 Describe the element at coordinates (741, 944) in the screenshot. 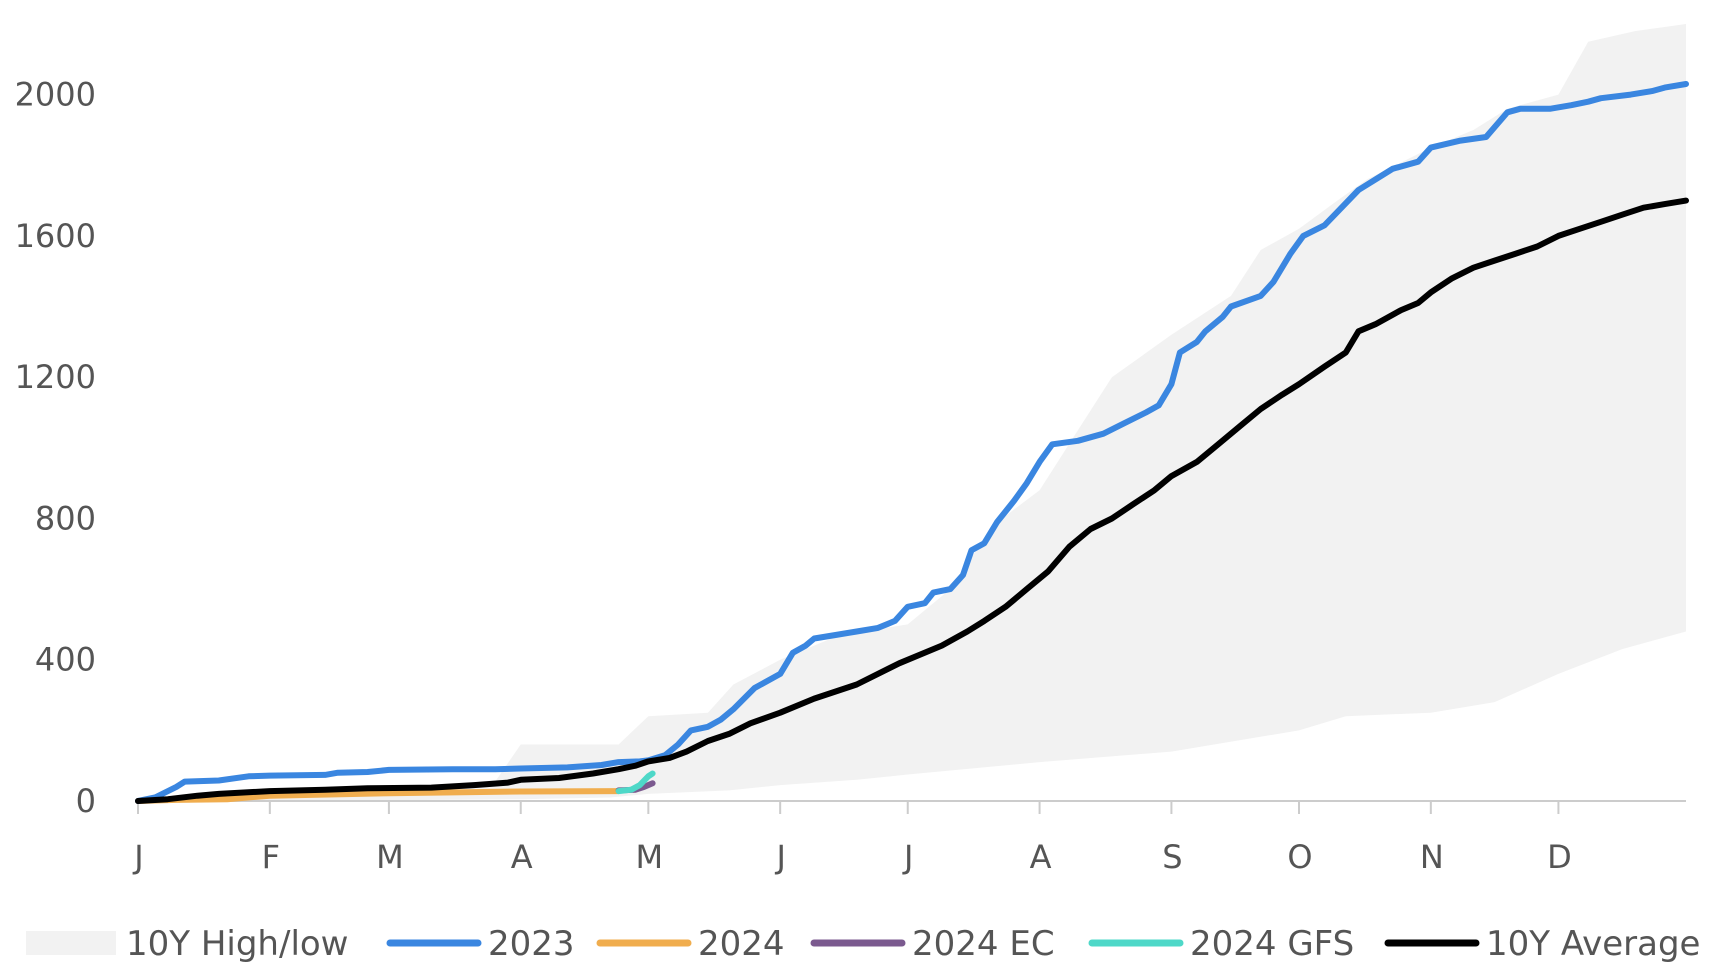

I see `legend-label-2024: 2024` at that location.